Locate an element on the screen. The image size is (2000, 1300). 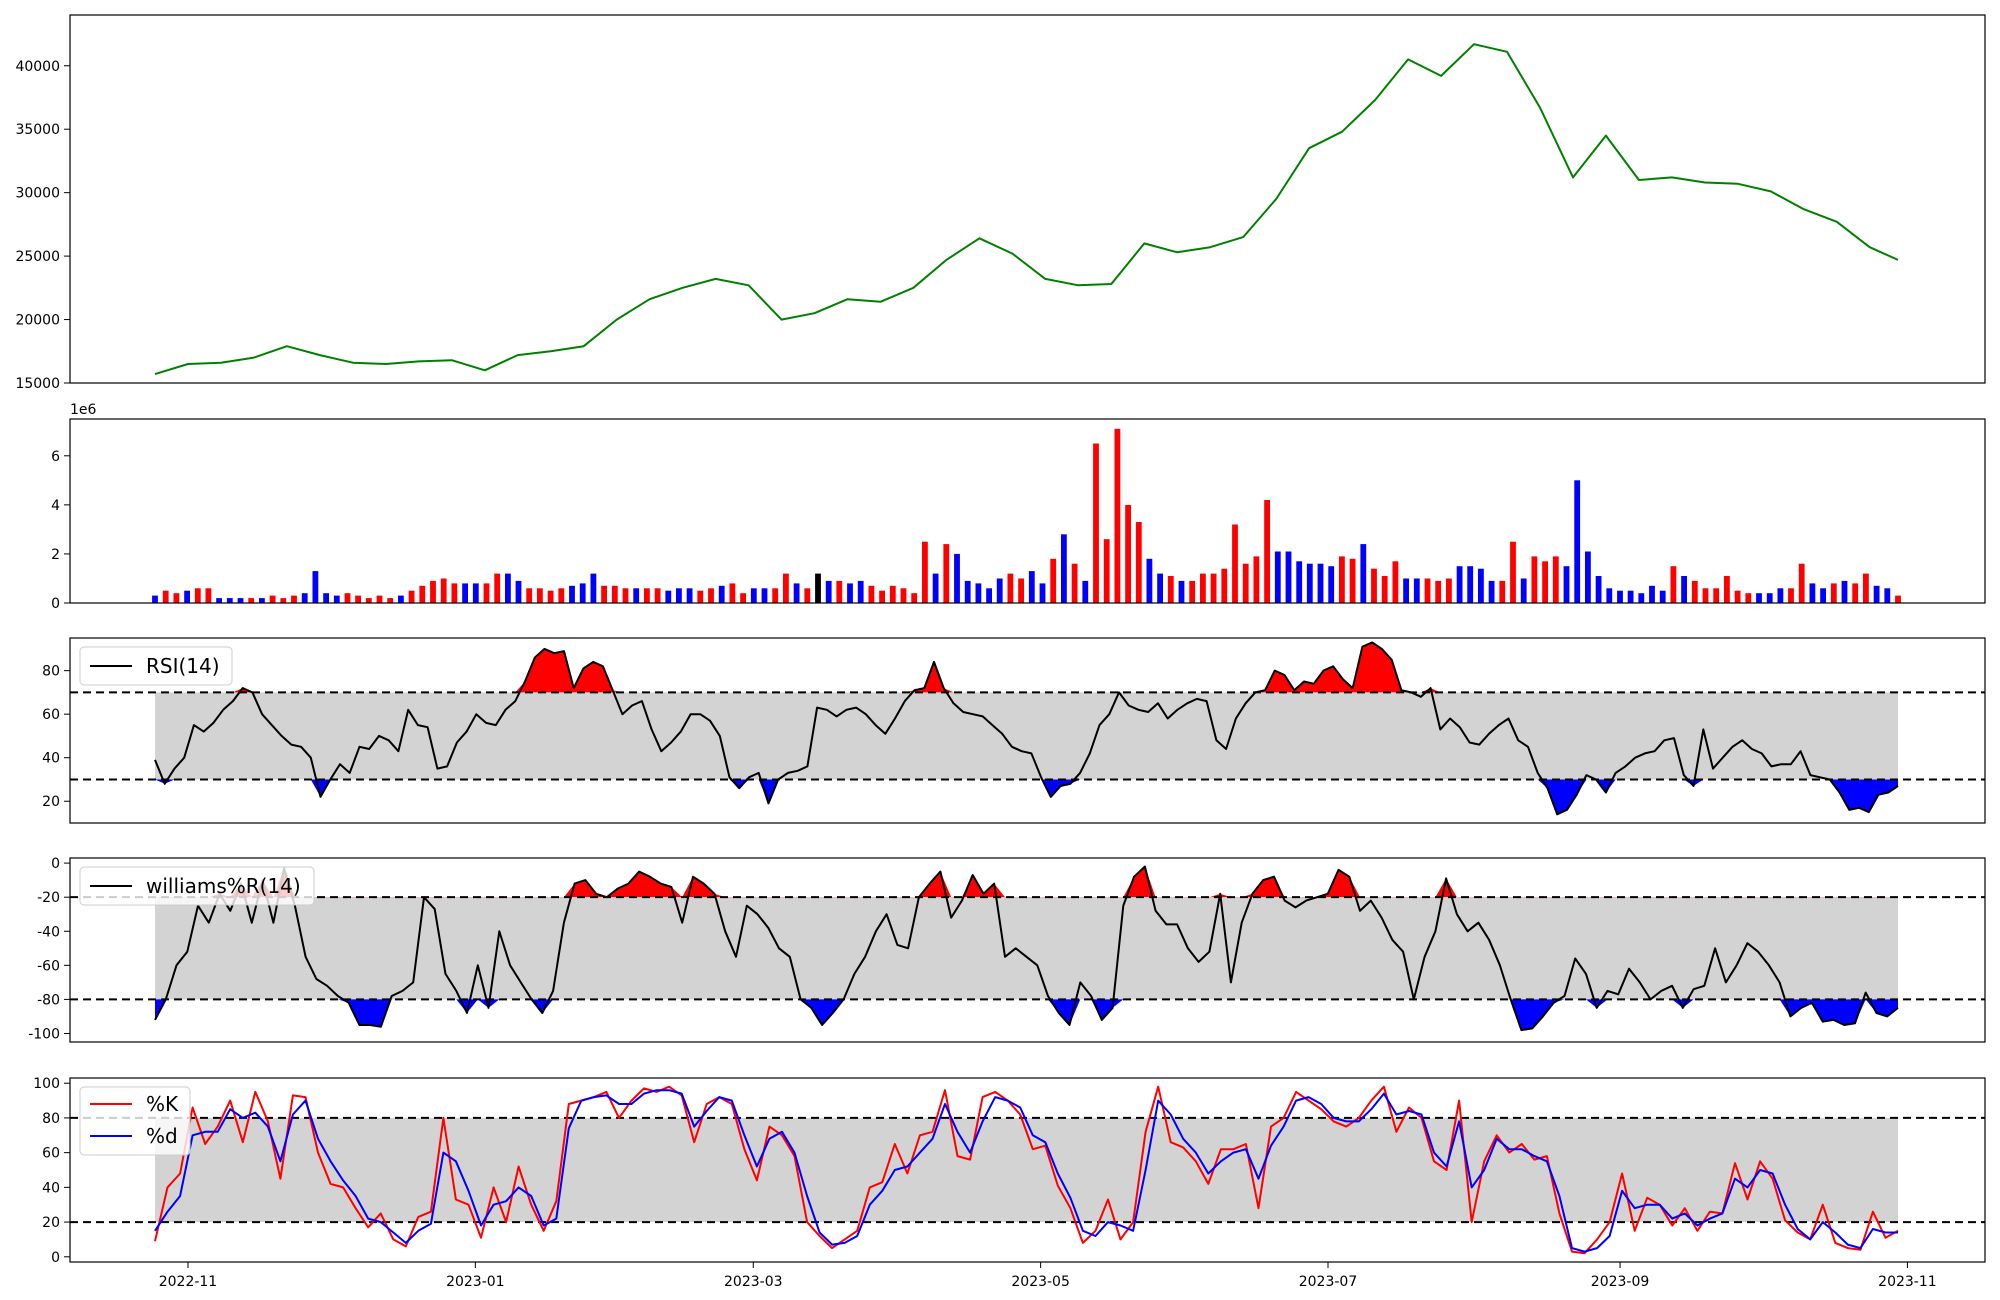
x-tick-label: 2023-09 is located at coordinates (1620, 1282).